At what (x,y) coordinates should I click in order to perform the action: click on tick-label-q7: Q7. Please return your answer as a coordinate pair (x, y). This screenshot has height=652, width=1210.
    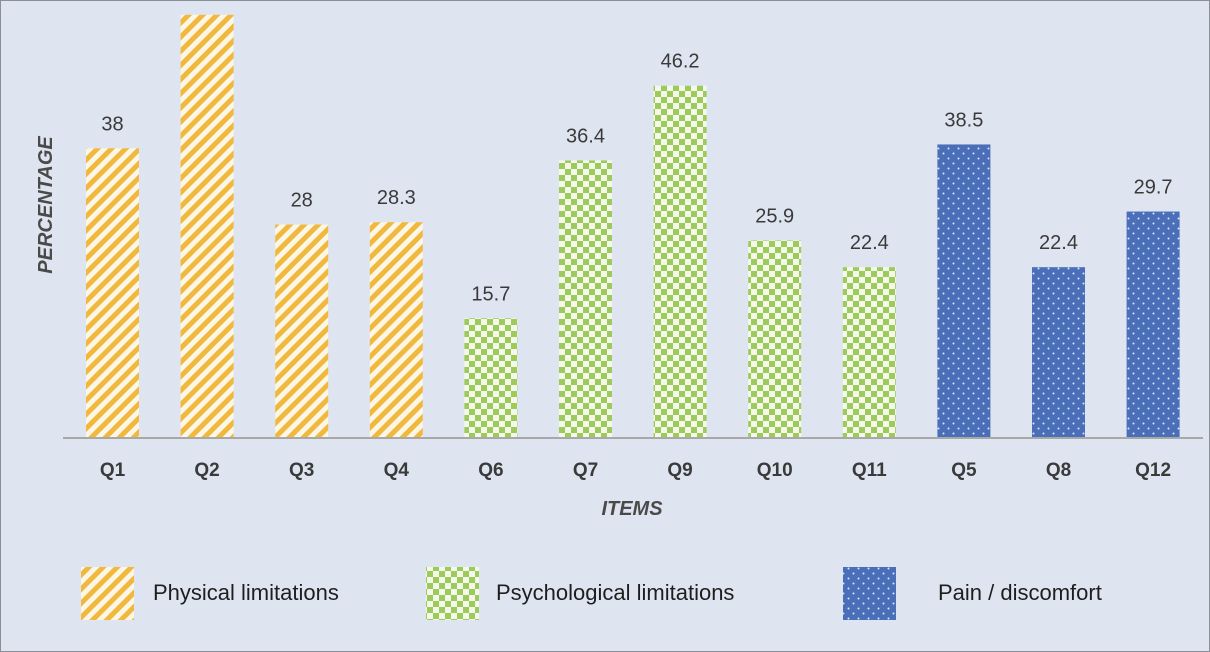
    Looking at the image, I should click on (585, 470).